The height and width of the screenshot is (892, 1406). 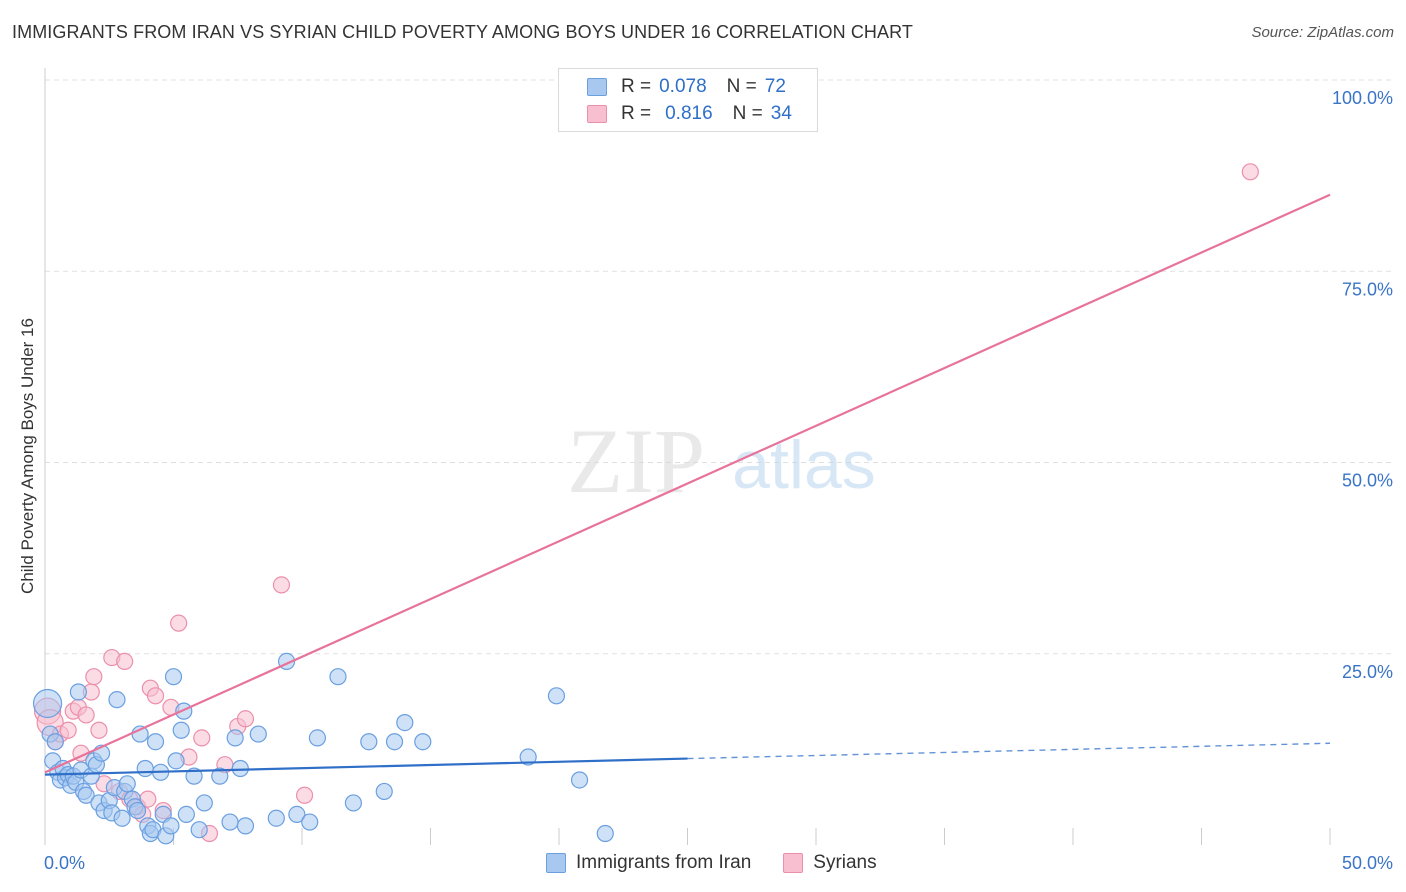 What do you see at coordinates (1367, 289) in the screenshot?
I see `y-tick-label: 75.0%` at bounding box center [1367, 289].